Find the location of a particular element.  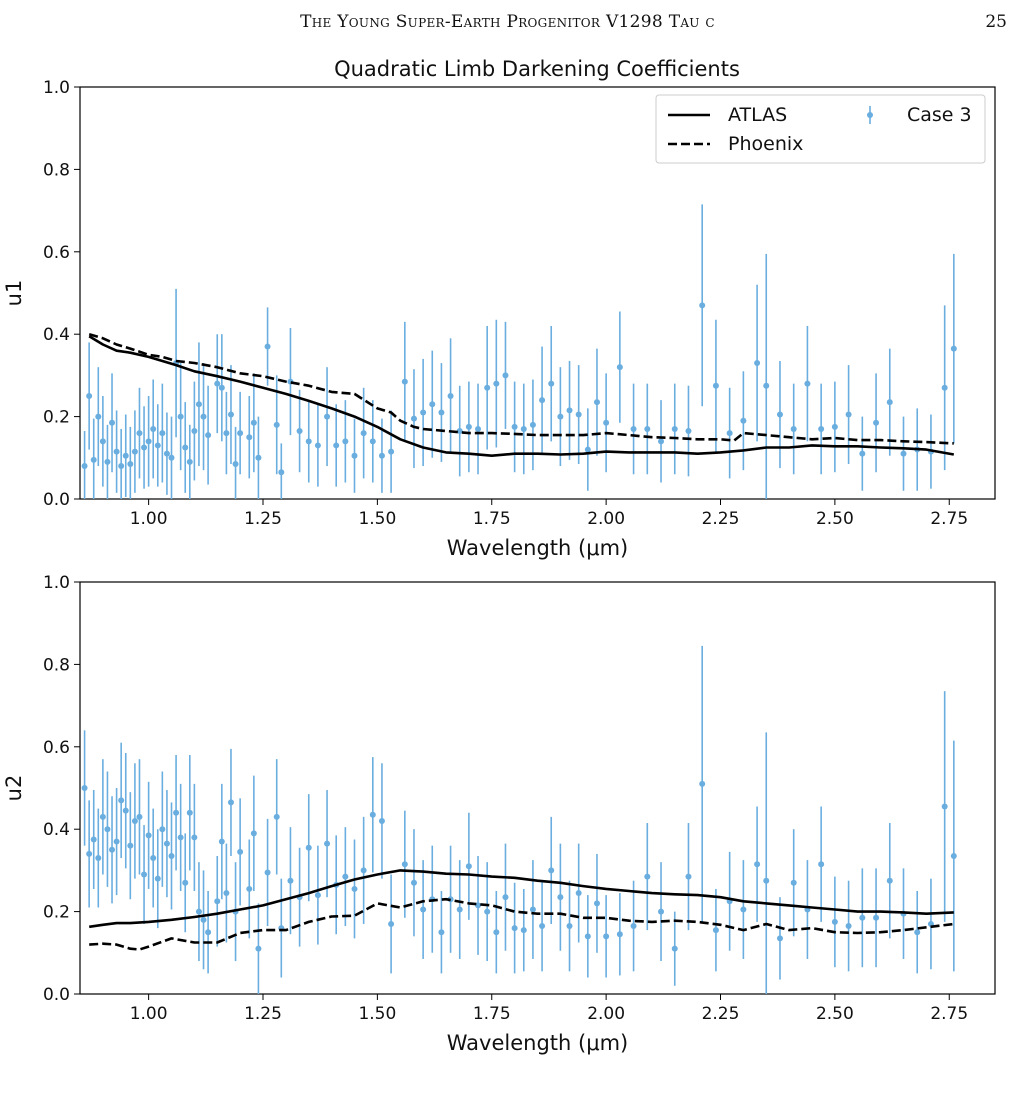

series-line-phoenix is located at coordinates (521, 924).